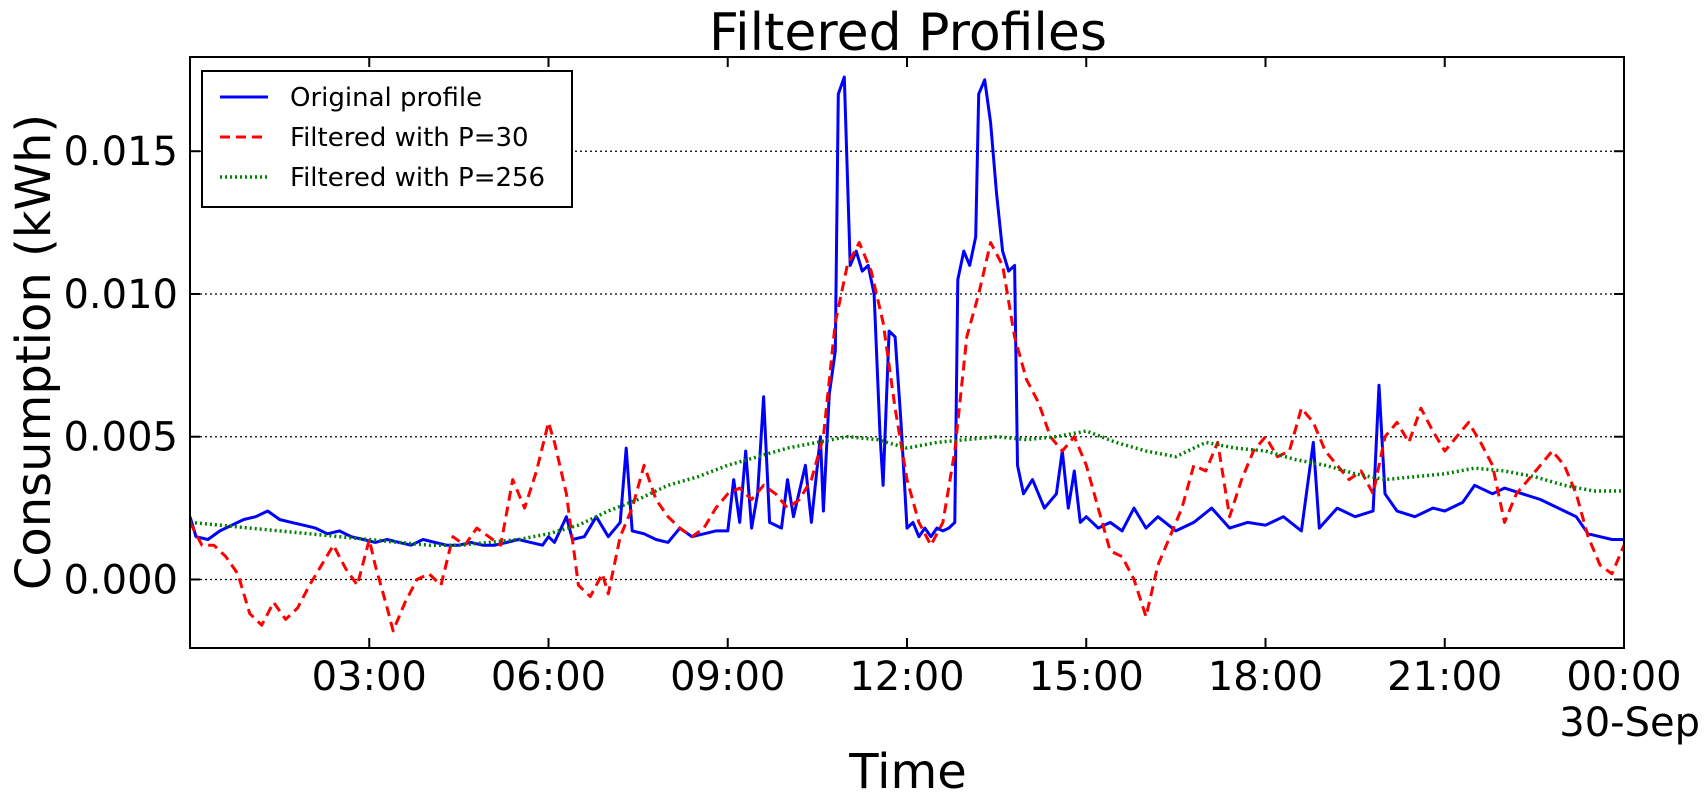 This screenshot has height=804, width=1706. I want to click on legend-box, so click(387, 139).